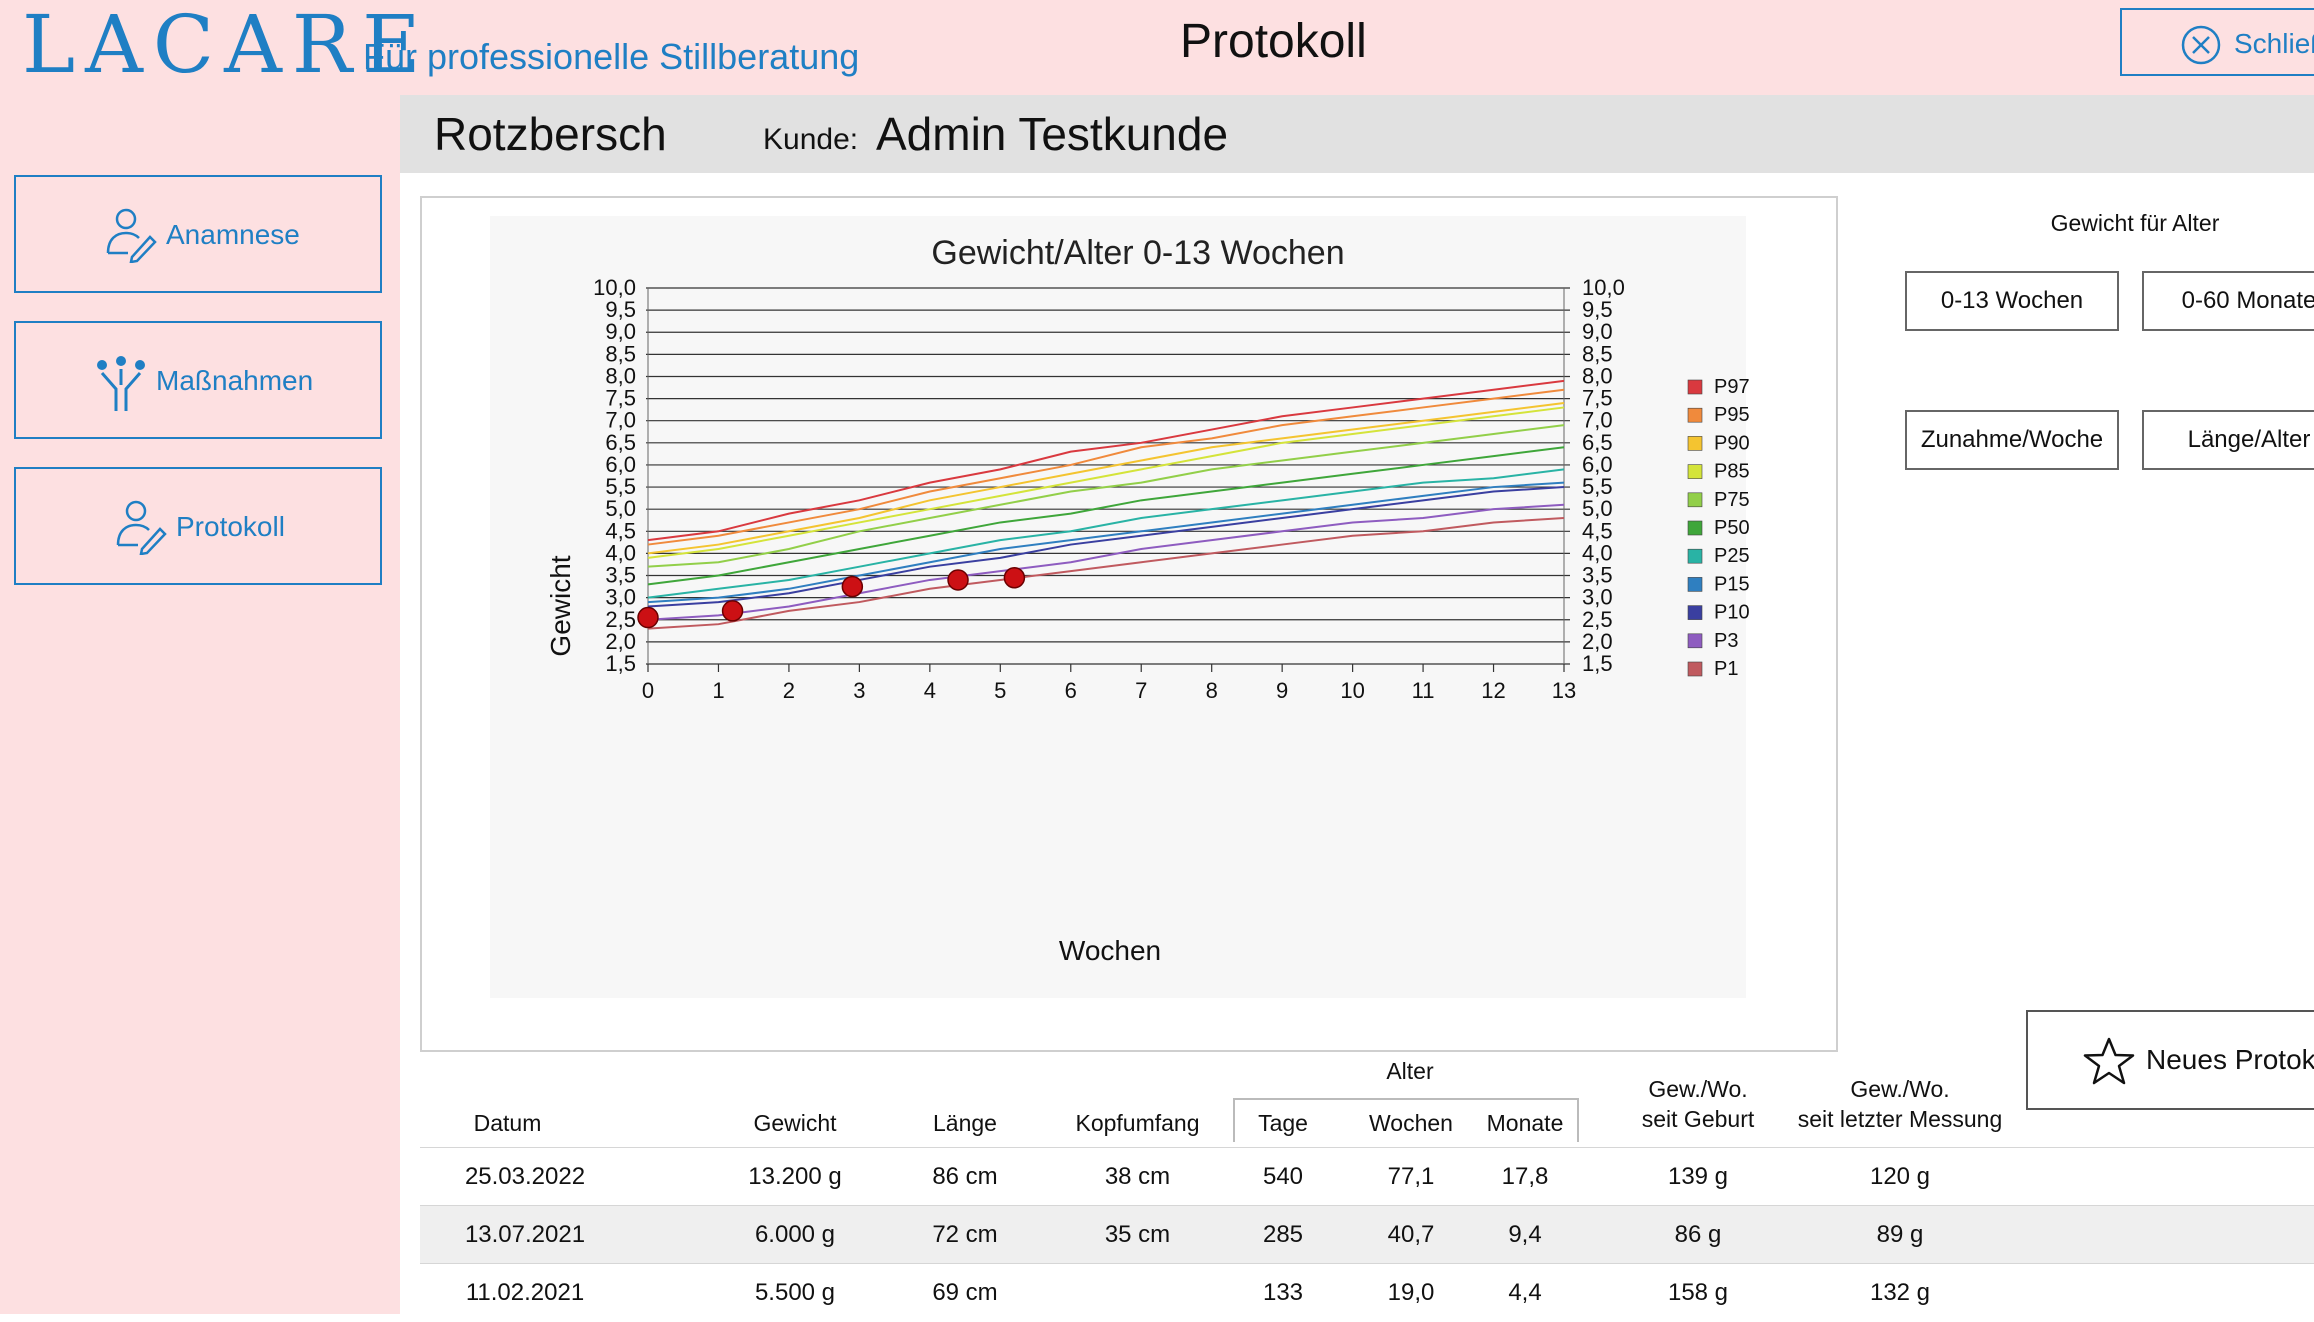 The width and height of the screenshot is (2314, 1322). Describe the element at coordinates (1698, 1292) in the screenshot. I see `cell-seit-geburt: 158 g` at that location.